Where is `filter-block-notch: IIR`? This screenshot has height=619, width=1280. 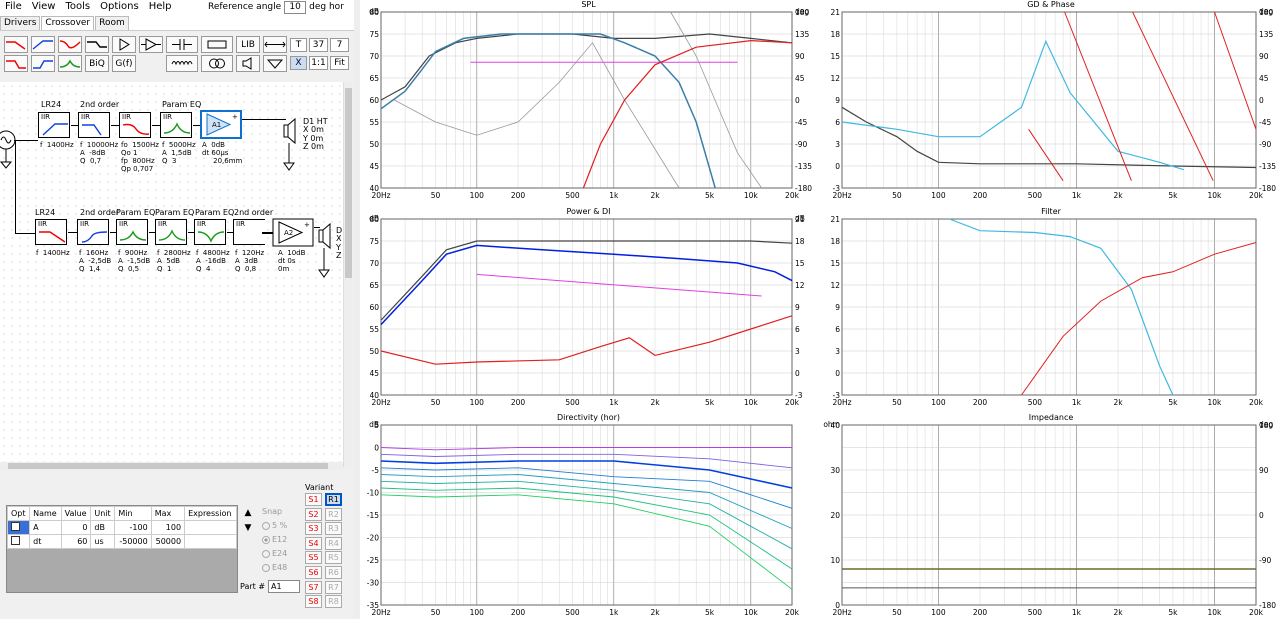 filter-block-notch: IIR is located at coordinates (135, 125).